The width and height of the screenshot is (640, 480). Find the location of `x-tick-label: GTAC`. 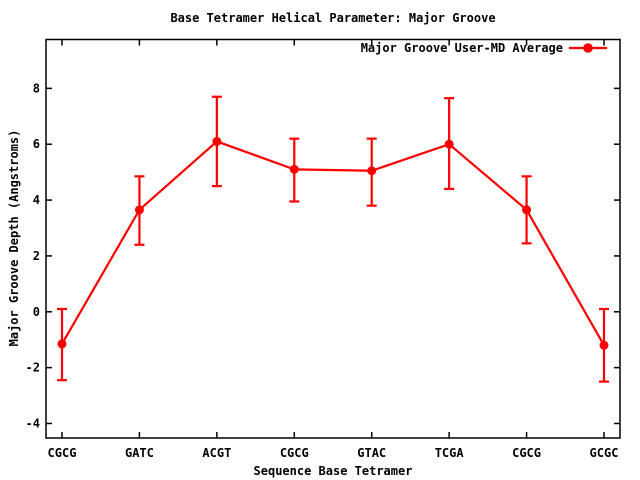

x-tick-label: GTAC is located at coordinates (371, 453).